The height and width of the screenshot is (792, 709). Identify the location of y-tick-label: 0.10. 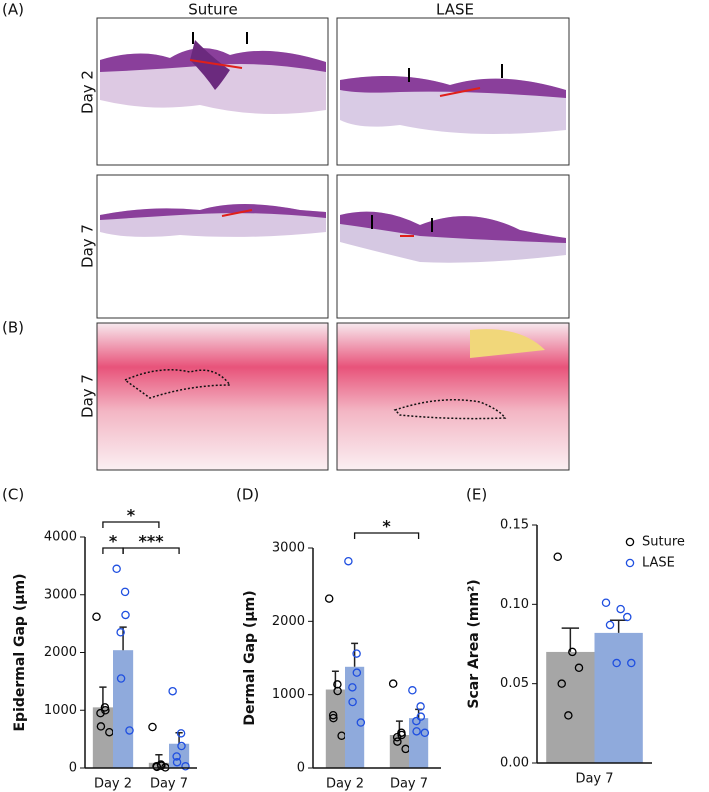
(514, 604).